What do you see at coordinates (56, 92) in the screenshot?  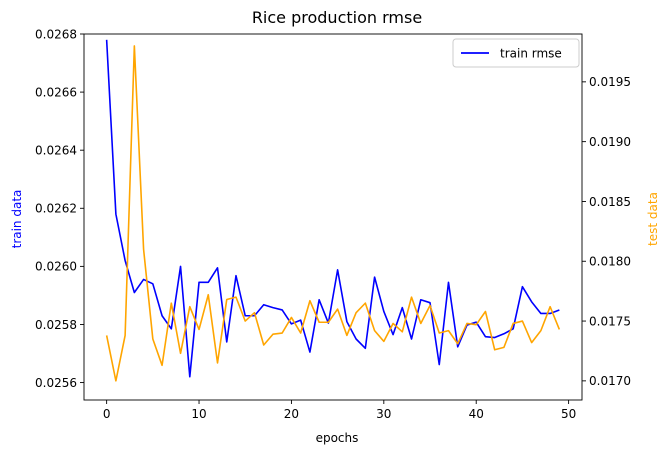 I see `y-left-tick-label: 0.0266` at bounding box center [56, 92].